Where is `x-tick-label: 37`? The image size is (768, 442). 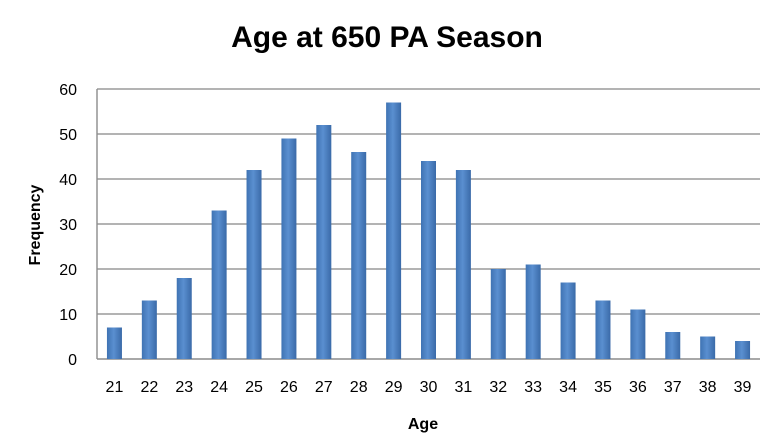
x-tick-label: 37 is located at coordinates (673, 387).